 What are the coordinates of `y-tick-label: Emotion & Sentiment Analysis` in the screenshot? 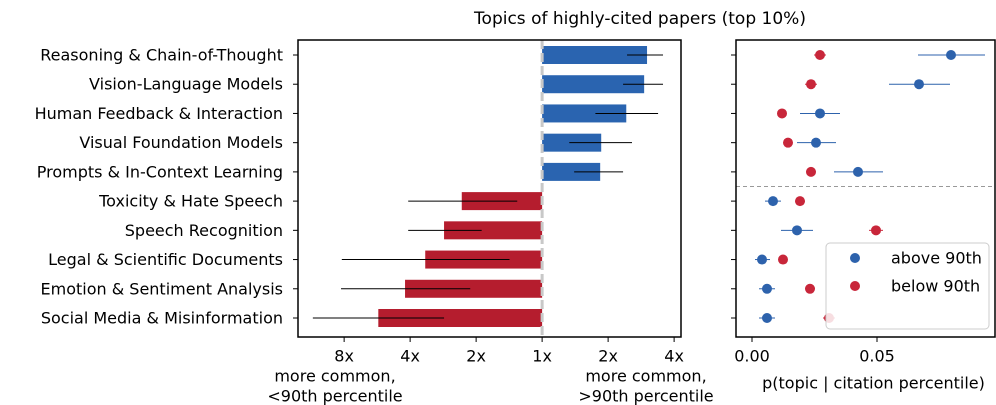 It's located at (162, 288).